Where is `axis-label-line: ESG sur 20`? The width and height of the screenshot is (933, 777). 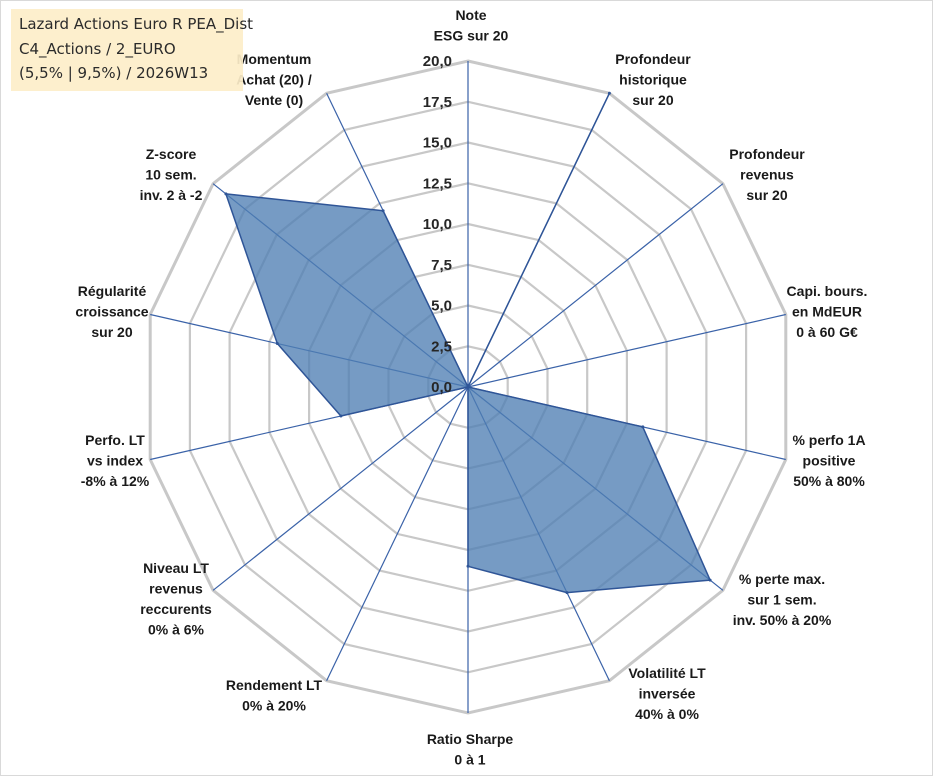
axis-label-line: ESG sur 20 is located at coordinates (471, 36).